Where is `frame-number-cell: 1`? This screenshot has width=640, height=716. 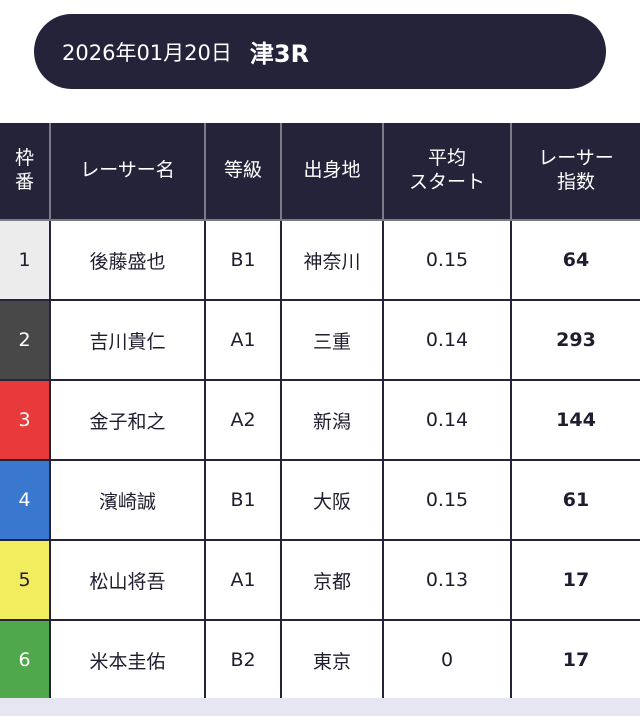 frame-number-cell: 1 is located at coordinates (25, 260).